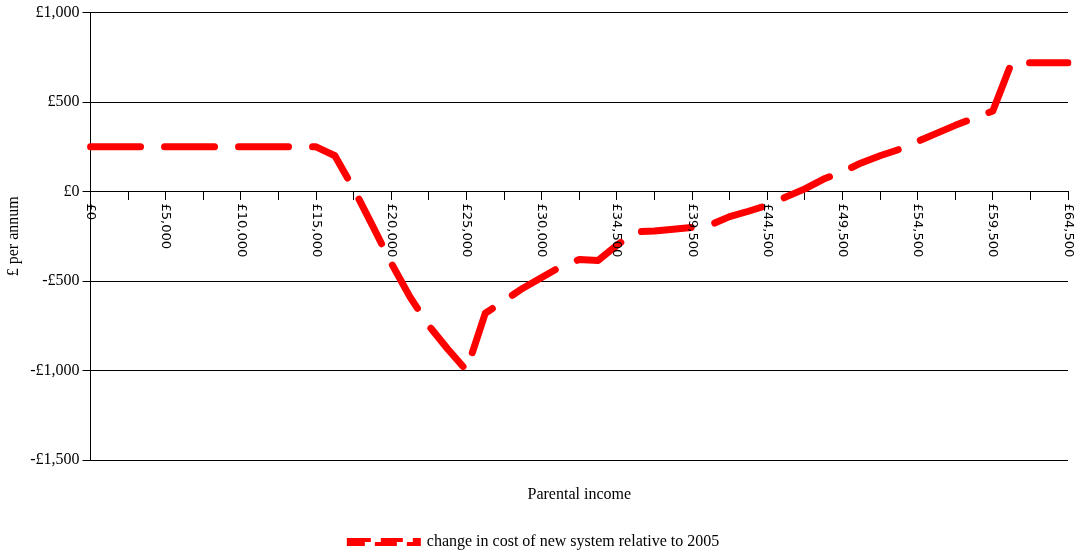 The width and height of the screenshot is (1084, 560). What do you see at coordinates (1069, 230) in the screenshot?
I see `x-tick-label: £64,500` at bounding box center [1069, 230].